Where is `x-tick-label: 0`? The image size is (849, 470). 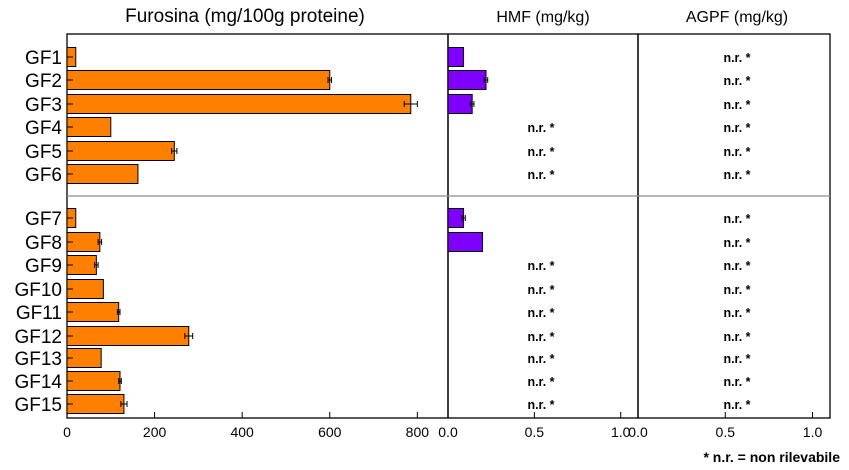 x-tick-label: 0 is located at coordinates (67, 432).